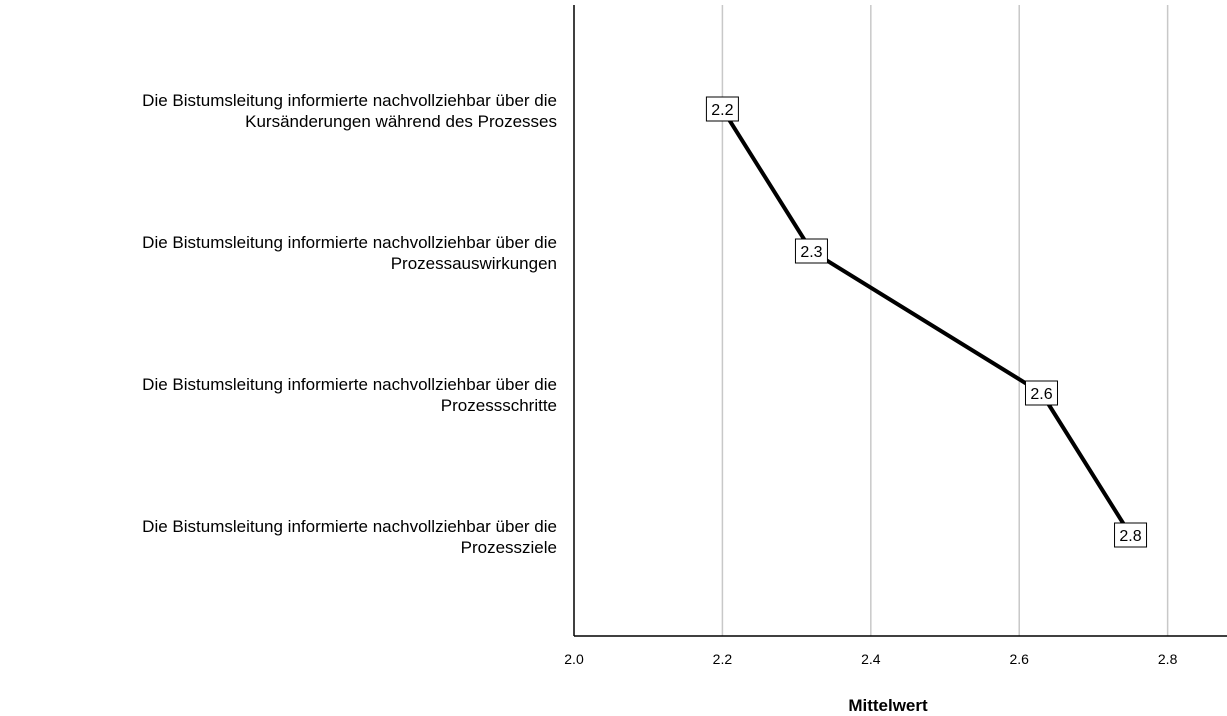 The height and width of the screenshot is (716, 1227). I want to click on data-label: 2.8, so click(1130, 536).